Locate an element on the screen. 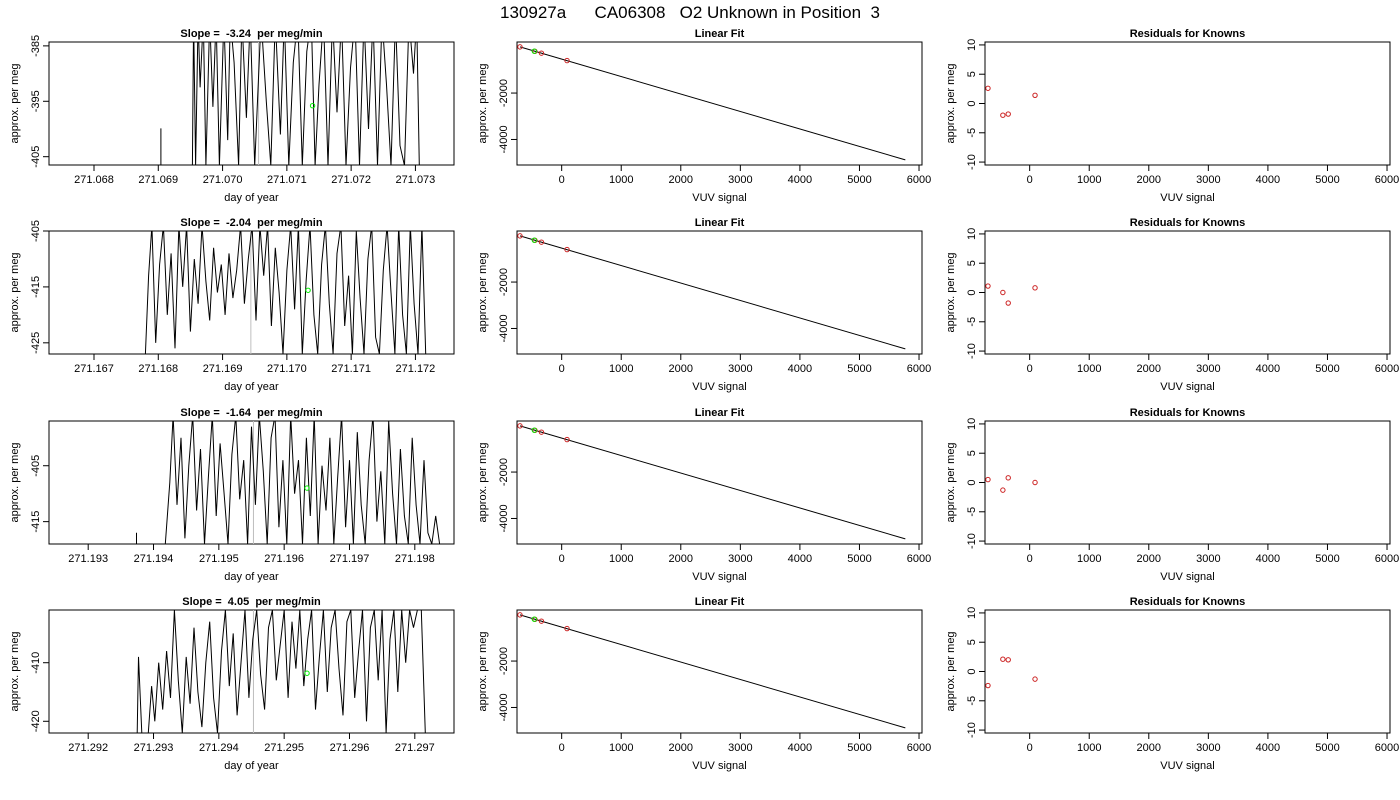 This screenshot has height=800, width=1400. x-tick-label: 271.168 is located at coordinates (158, 369).